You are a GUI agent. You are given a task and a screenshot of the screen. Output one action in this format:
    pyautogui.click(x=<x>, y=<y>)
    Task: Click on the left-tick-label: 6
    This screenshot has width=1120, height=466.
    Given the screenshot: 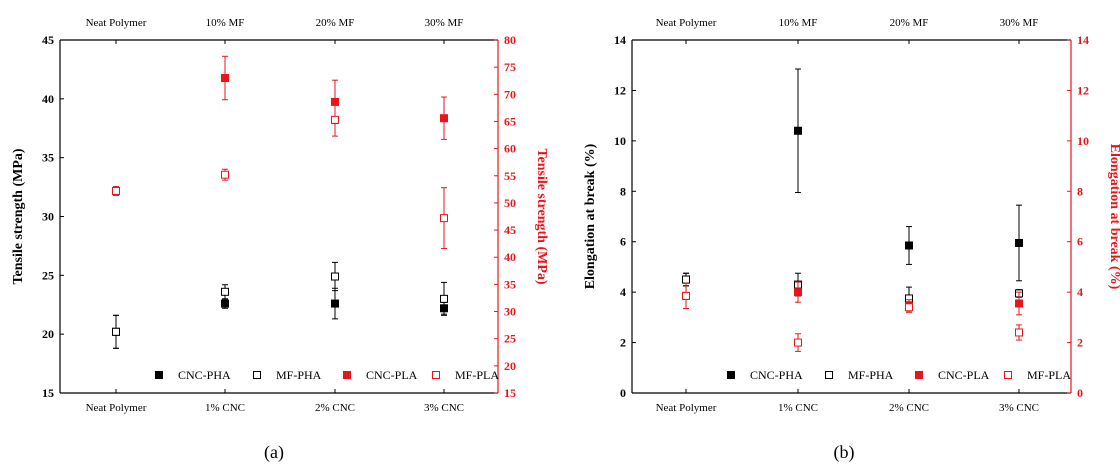 What is the action you would take?
    pyautogui.click(x=623, y=242)
    